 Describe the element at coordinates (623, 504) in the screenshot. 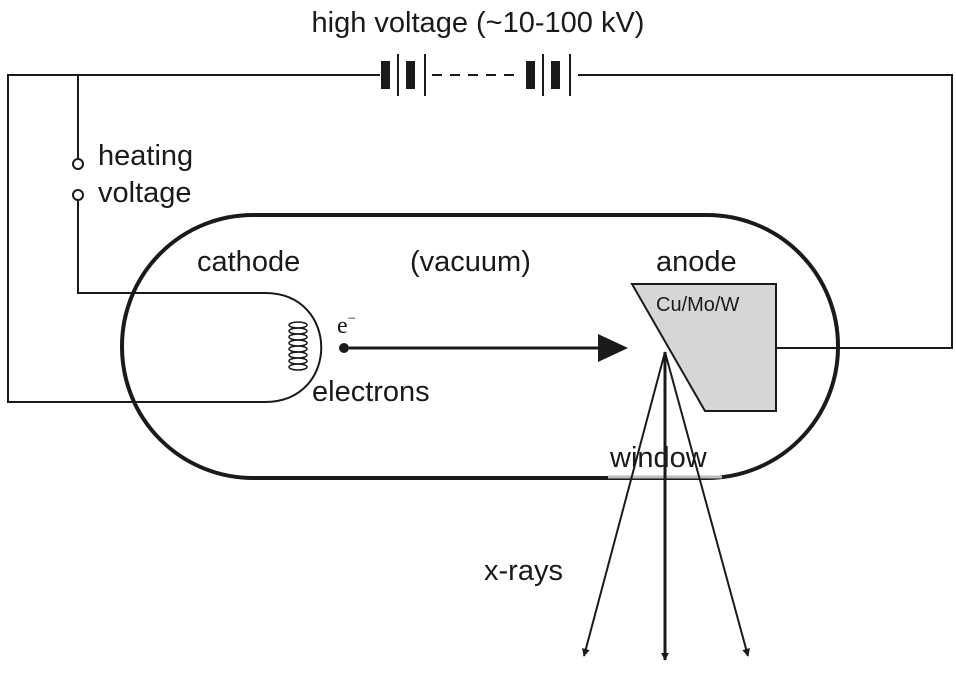

I see `xray-arrow-left` at that location.